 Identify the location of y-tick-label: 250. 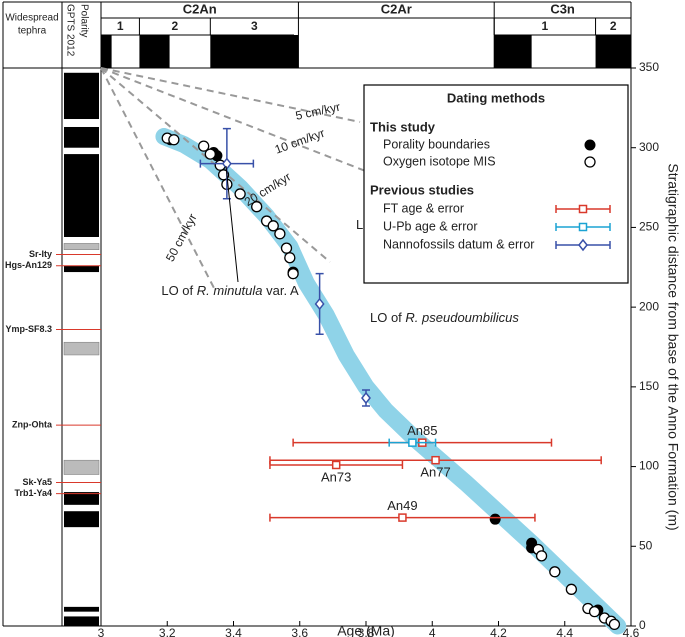
(649, 227).